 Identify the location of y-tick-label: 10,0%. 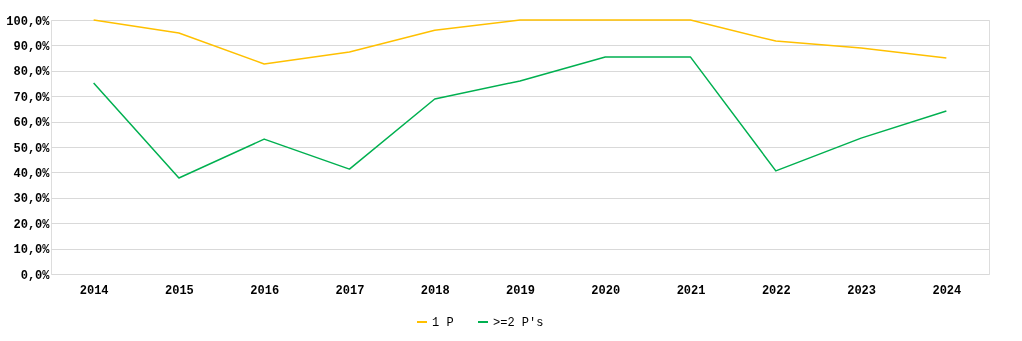
(32, 250).